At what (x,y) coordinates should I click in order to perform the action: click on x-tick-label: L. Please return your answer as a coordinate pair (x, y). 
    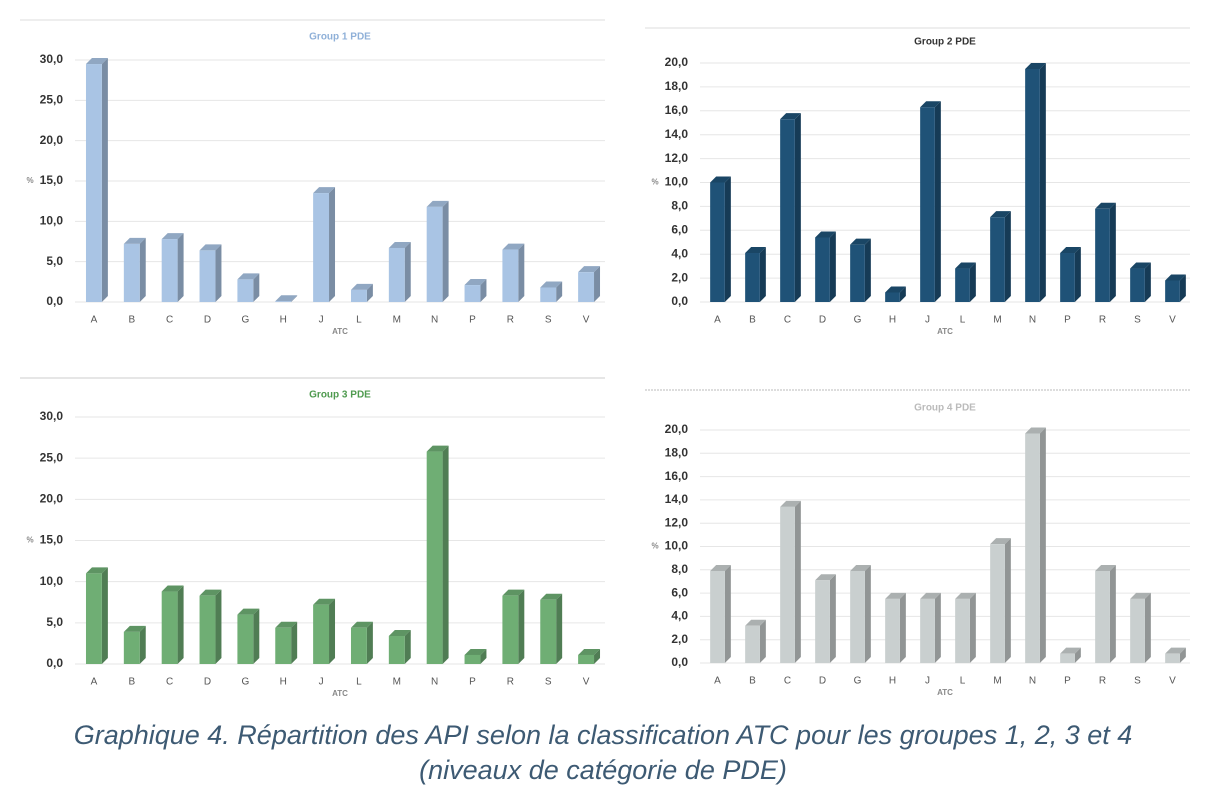
    Looking at the image, I should click on (359, 320).